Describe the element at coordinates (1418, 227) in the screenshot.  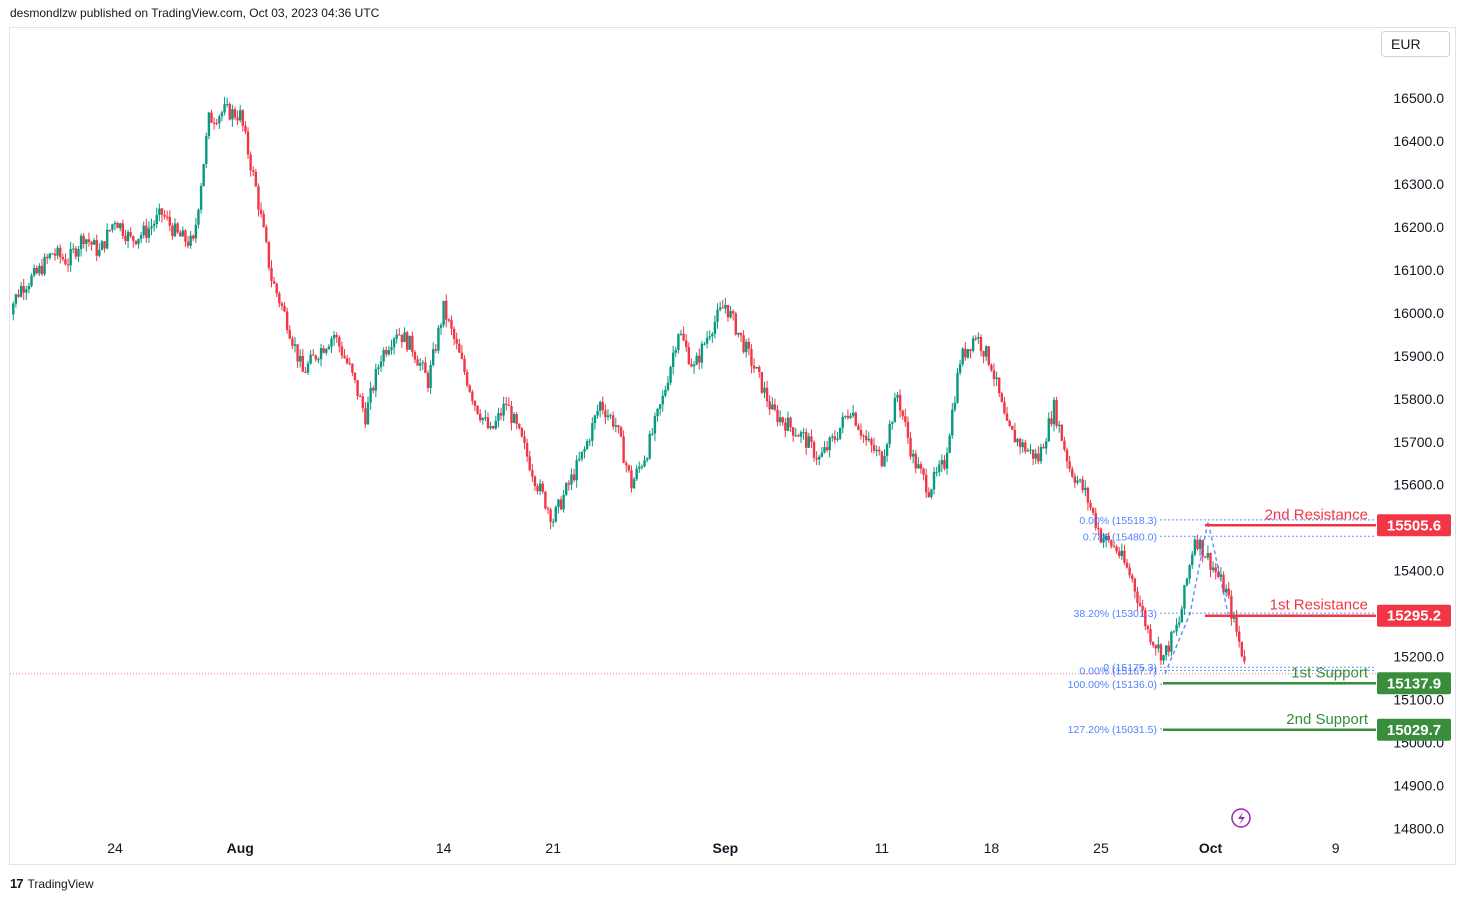
I see `price-tick-label: 16200.0` at that location.